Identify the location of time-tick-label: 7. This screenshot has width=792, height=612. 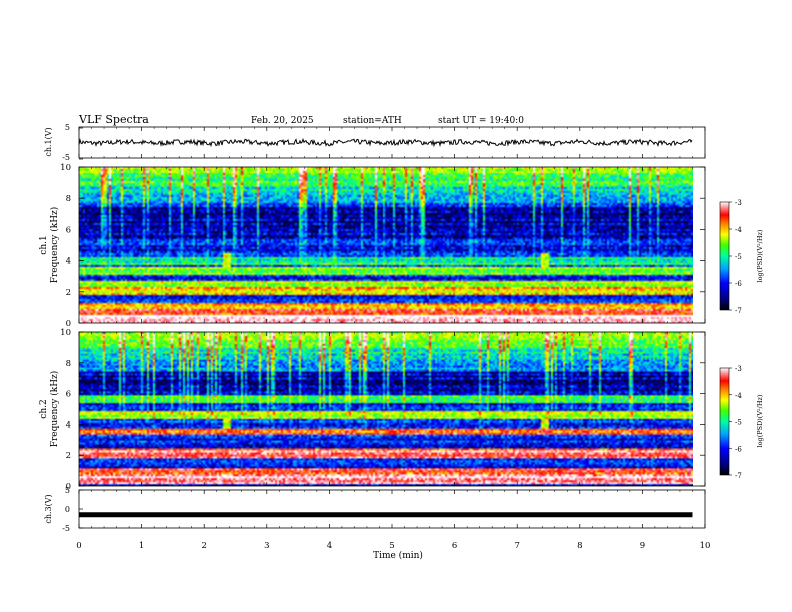
(516, 546).